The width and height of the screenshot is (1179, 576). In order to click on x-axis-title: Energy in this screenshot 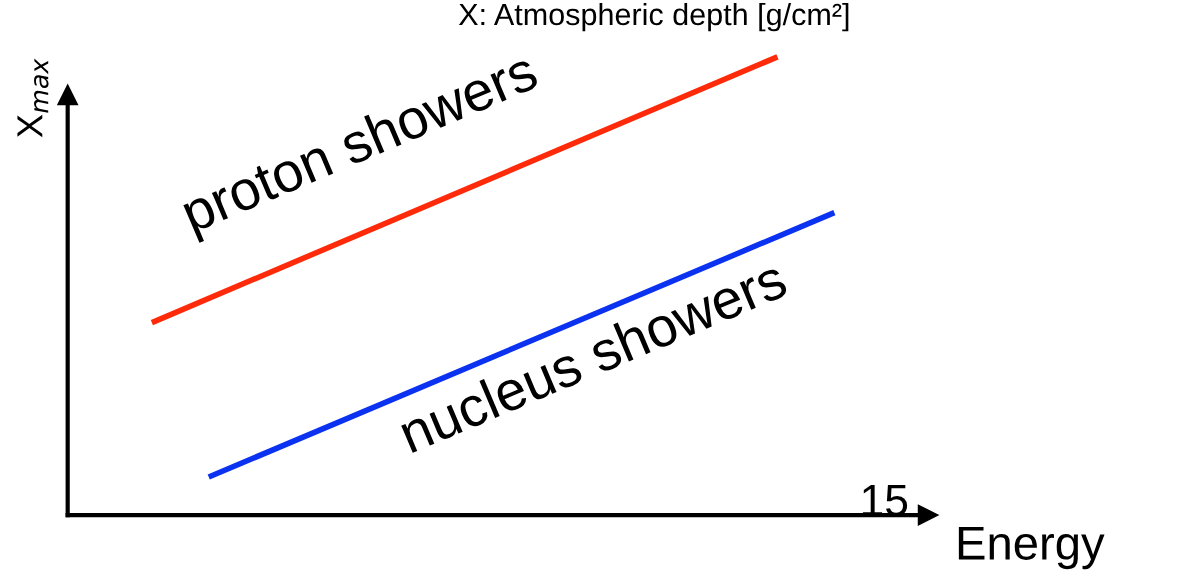, I will do `click(1031, 548)`.